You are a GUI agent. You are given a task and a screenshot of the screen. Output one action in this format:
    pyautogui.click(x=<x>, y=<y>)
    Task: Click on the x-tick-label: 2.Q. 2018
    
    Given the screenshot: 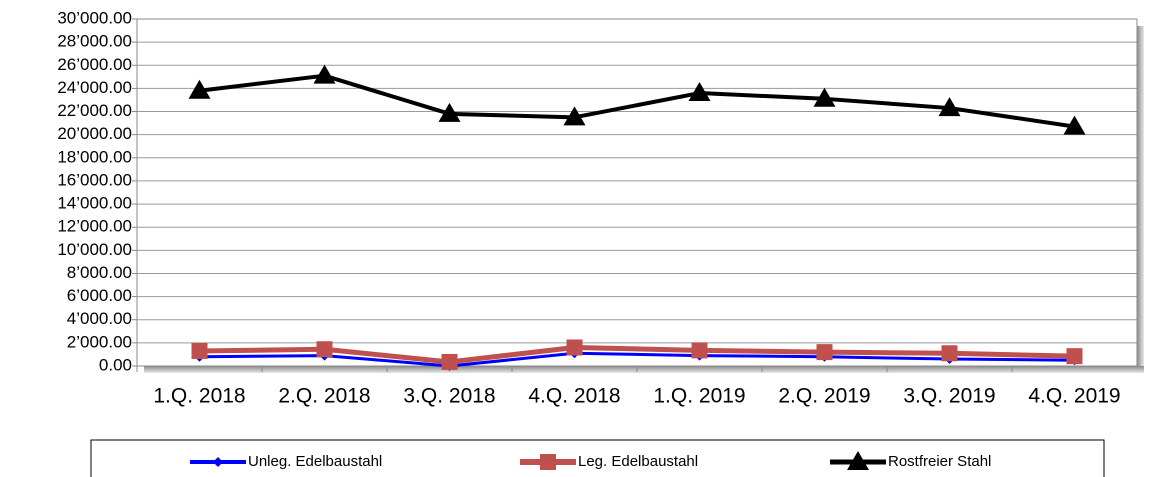 What is the action you would take?
    pyautogui.click(x=324, y=396)
    